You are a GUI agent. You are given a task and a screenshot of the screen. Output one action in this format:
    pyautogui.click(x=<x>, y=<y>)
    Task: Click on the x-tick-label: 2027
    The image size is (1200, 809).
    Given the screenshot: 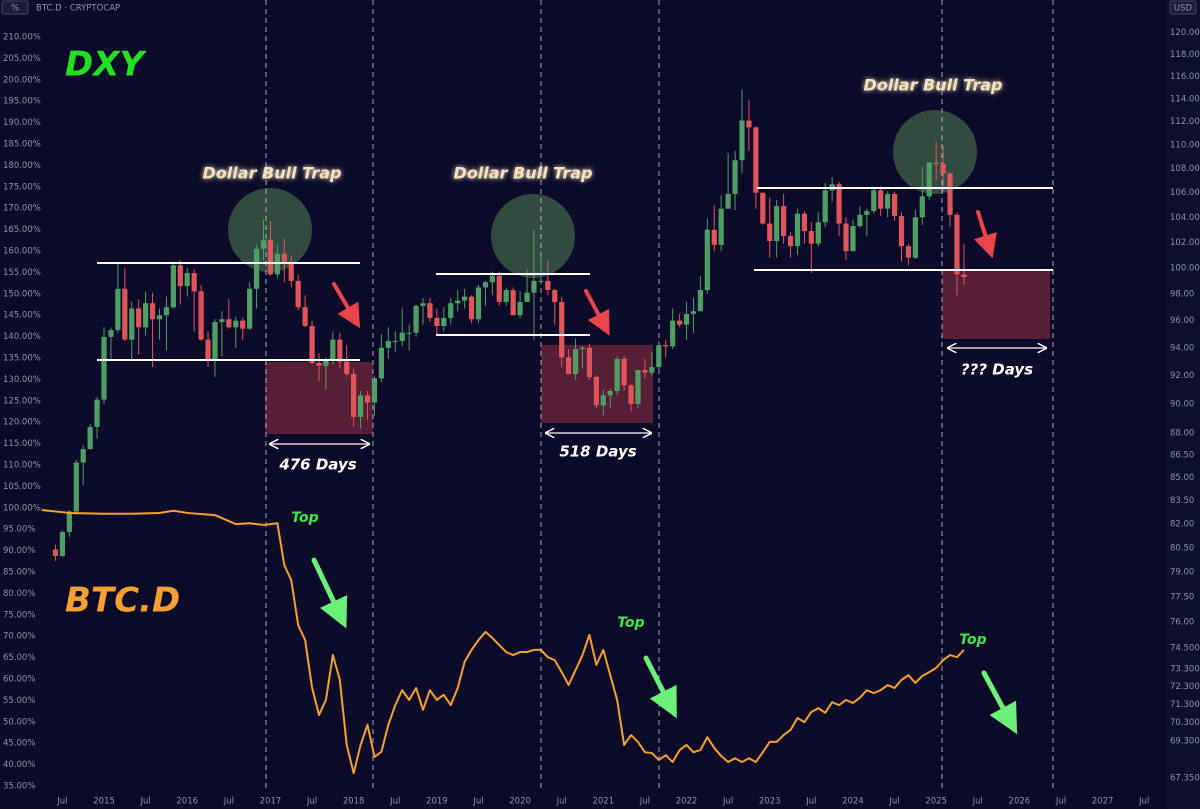 What is the action you would take?
    pyautogui.click(x=1103, y=802)
    